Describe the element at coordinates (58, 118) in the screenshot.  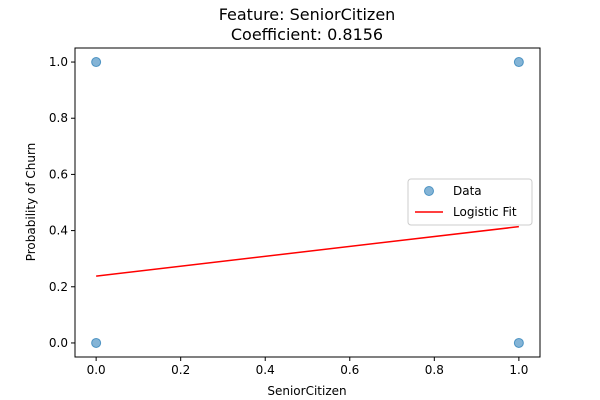
I see `y-tick-label: 0.8` at that location.